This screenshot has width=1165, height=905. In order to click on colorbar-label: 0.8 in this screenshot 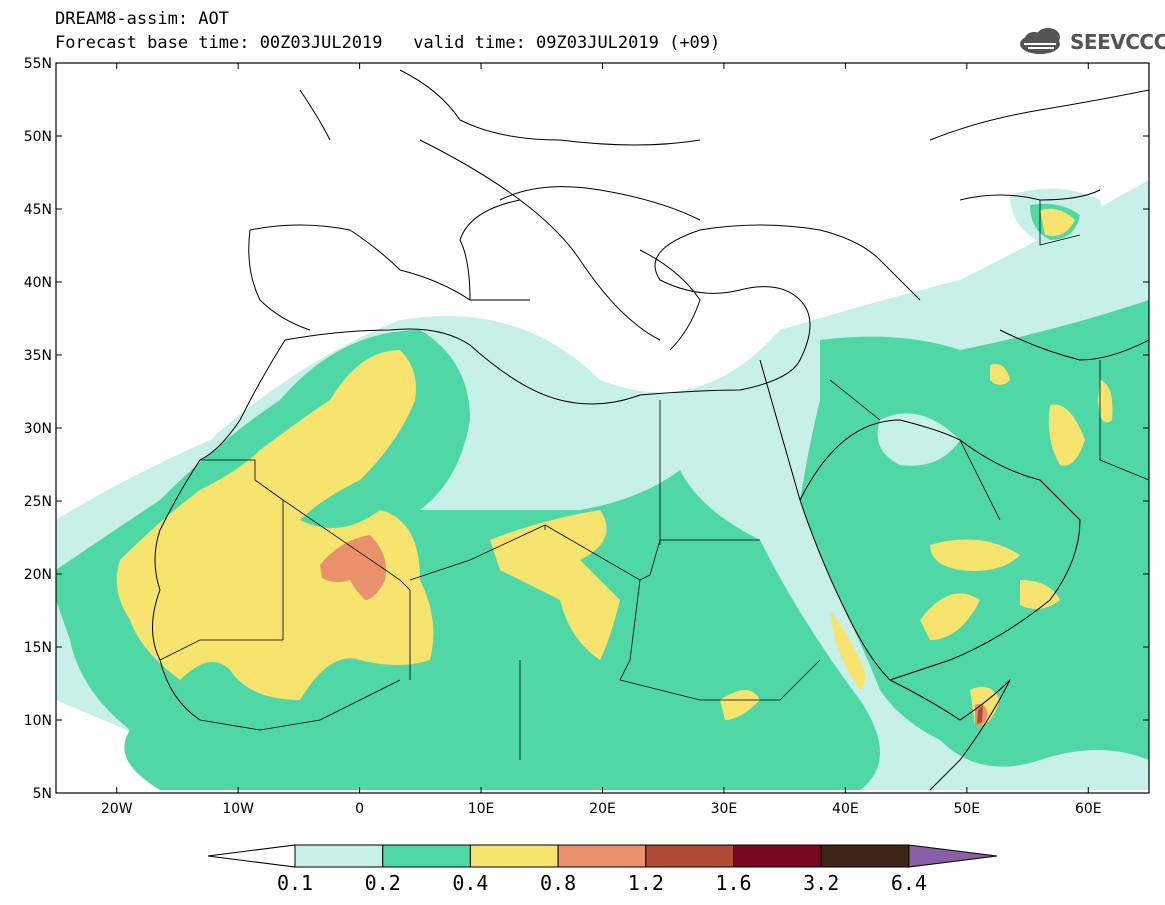, I will do `click(558, 883)`.